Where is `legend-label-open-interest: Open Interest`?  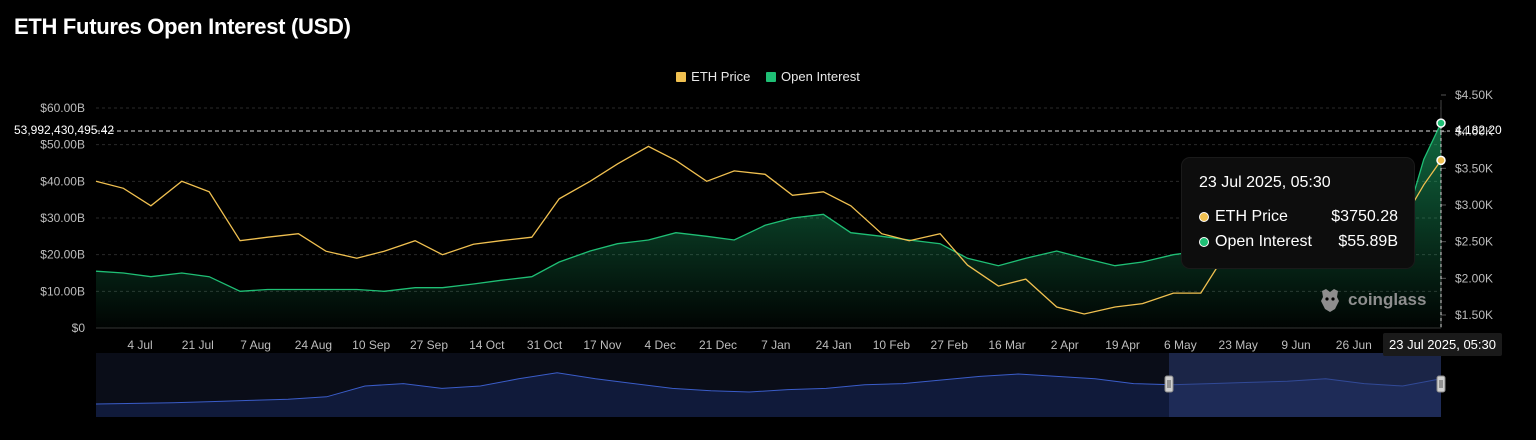 legend-label-open-interest: Open Interest is located at coordinates (820, 76).